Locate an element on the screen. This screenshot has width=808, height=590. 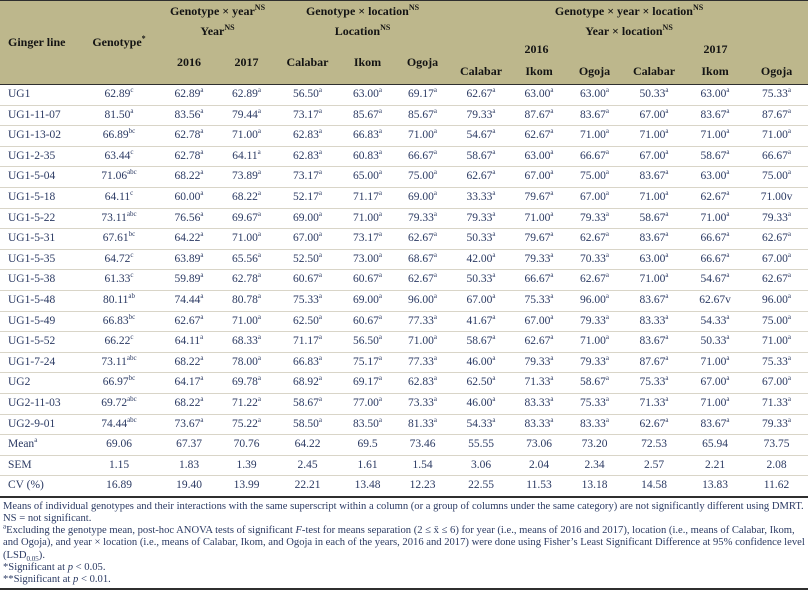
table-cell: 33.33a is located at coordinates (481, 197).